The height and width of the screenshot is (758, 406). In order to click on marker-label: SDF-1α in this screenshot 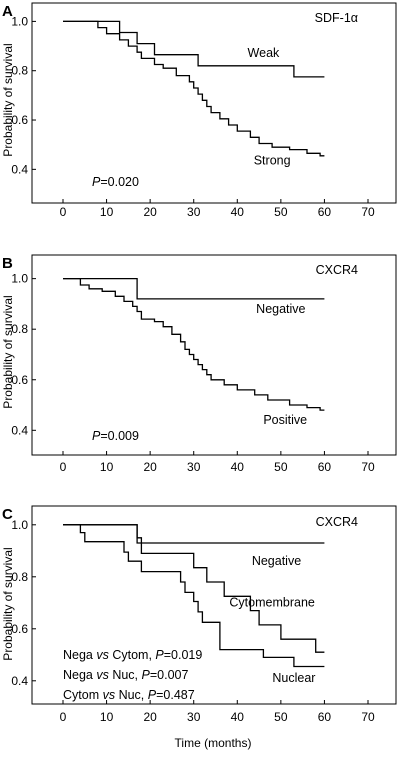, I will do `click(336, 18)`.